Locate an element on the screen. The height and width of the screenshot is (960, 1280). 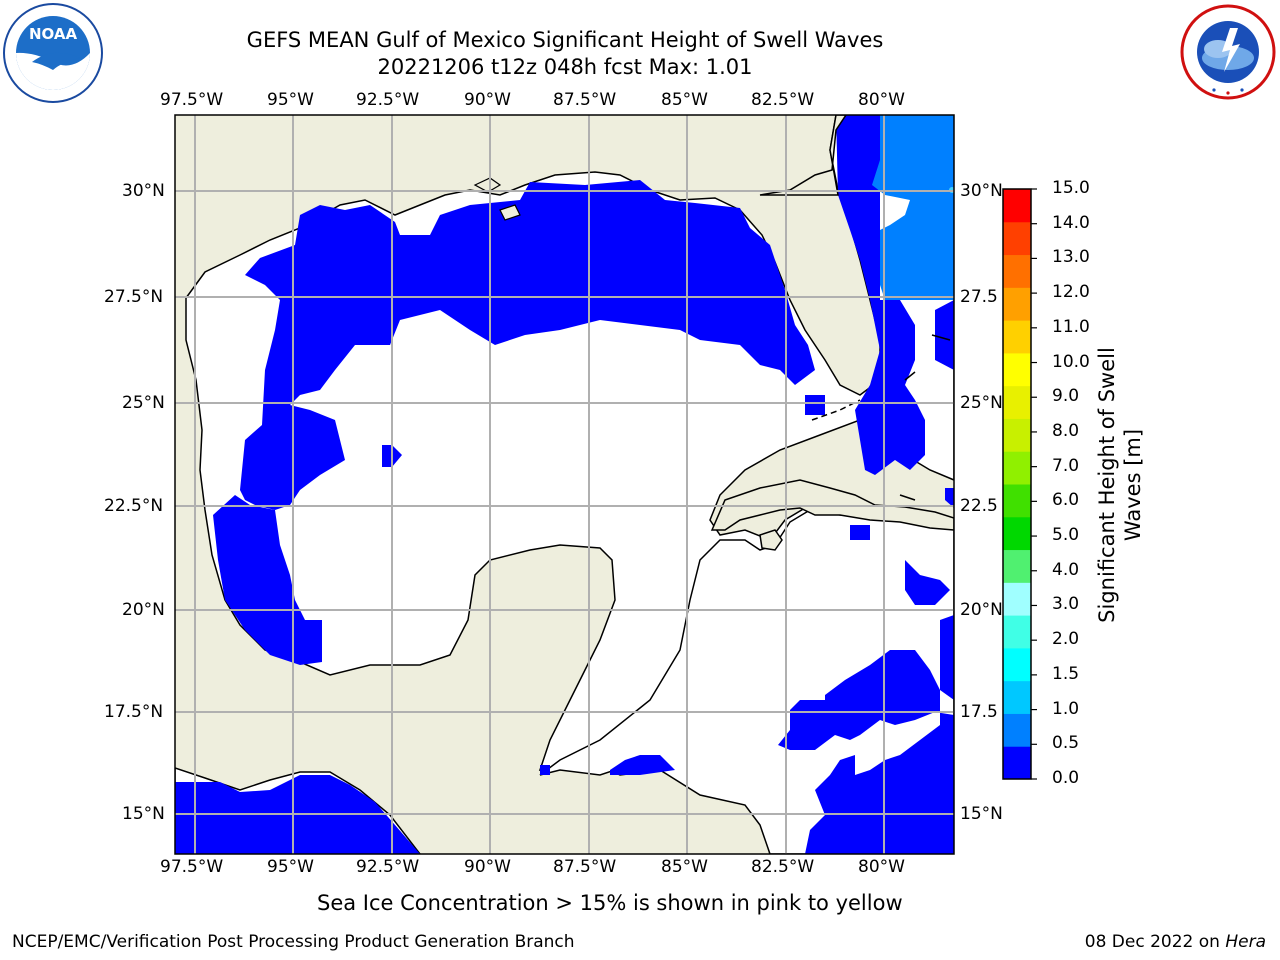
colorbar-tick-label: 12.0 is located at coordinates (1071, 292).